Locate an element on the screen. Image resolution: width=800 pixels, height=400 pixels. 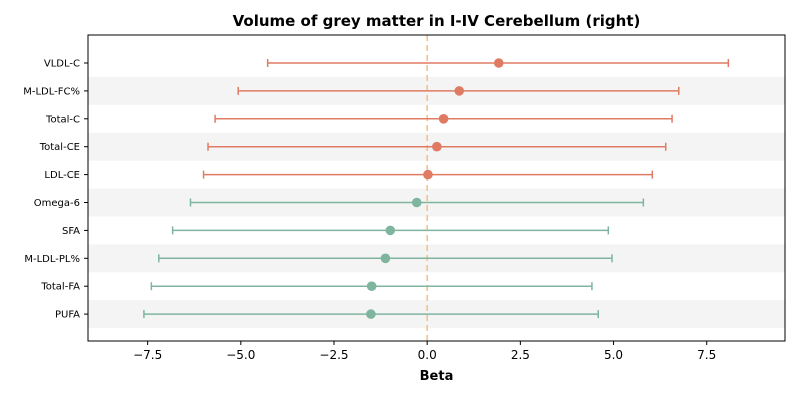
x-tick-label: 7.5 is located at coordinates (706, 355).